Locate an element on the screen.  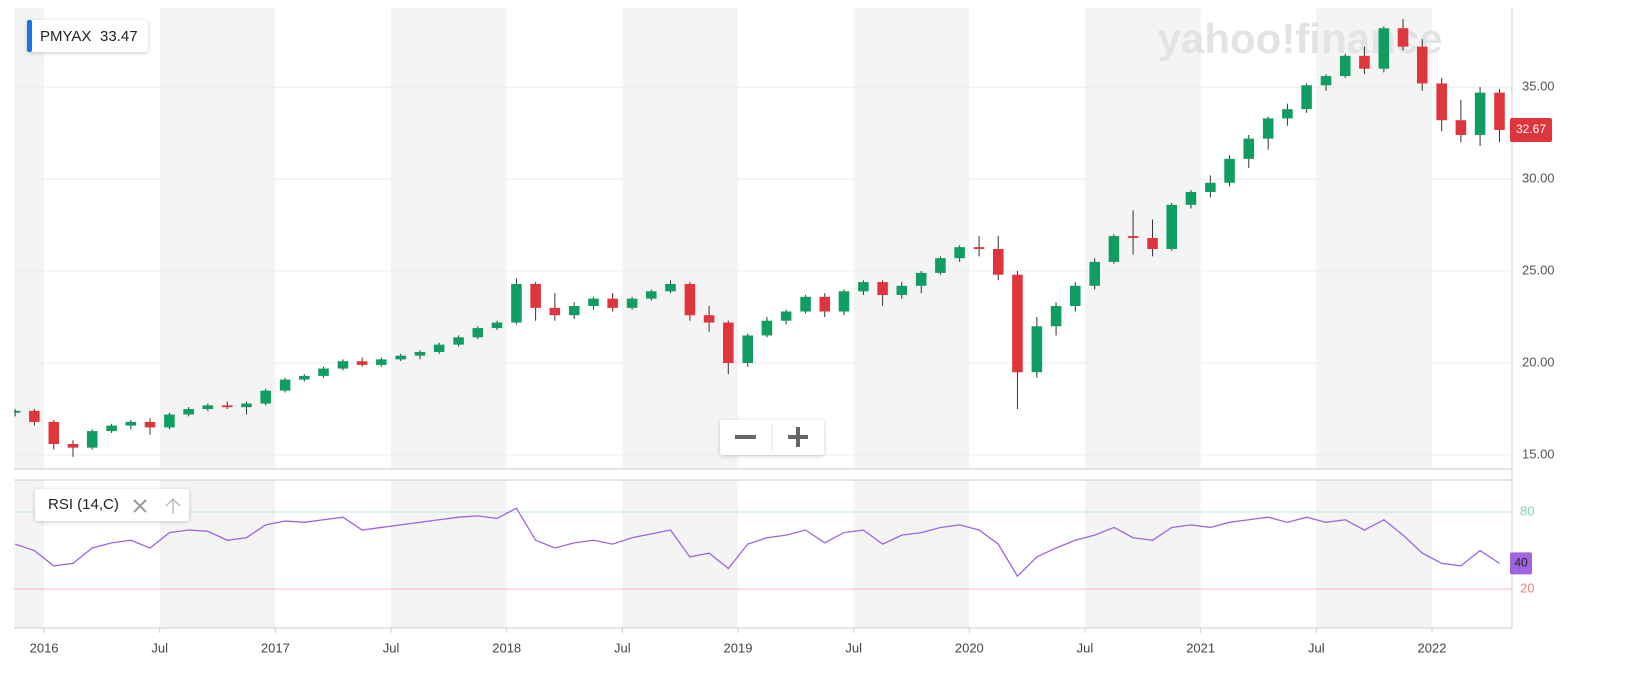
zoom-controls is located at coordinates (772, 437).